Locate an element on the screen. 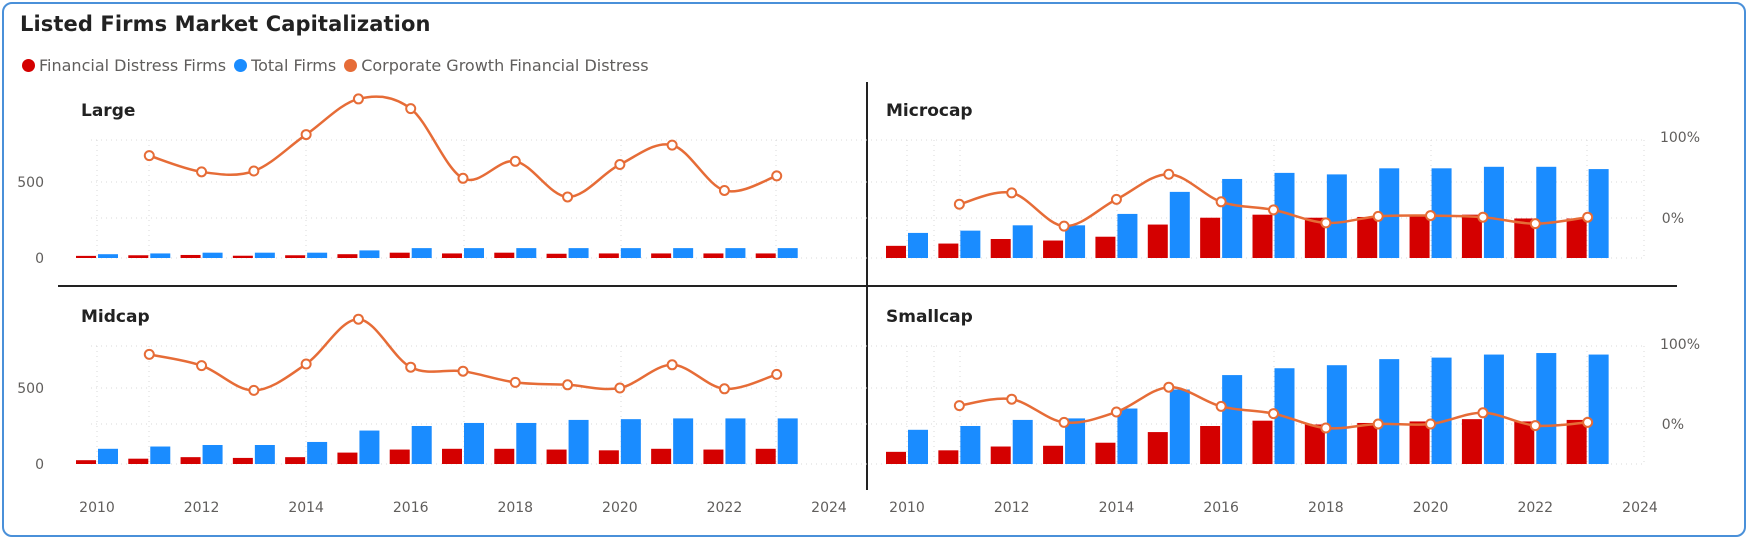 This screenshot has width=1750, height=541. legend-item-corporate-growth: Corporate Growth Financial Distress is located at coordinates (496, 65).